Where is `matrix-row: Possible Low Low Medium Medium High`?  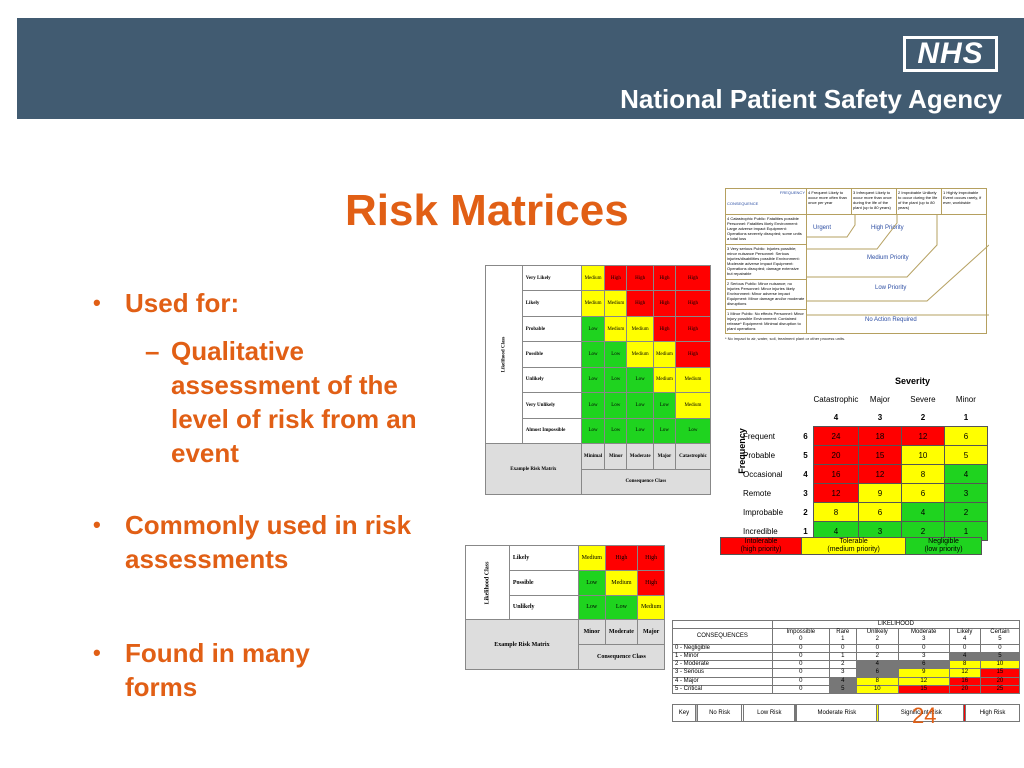
matrix-row: Possible Low Low Medium Medium High is located at coordinates (599, 354).